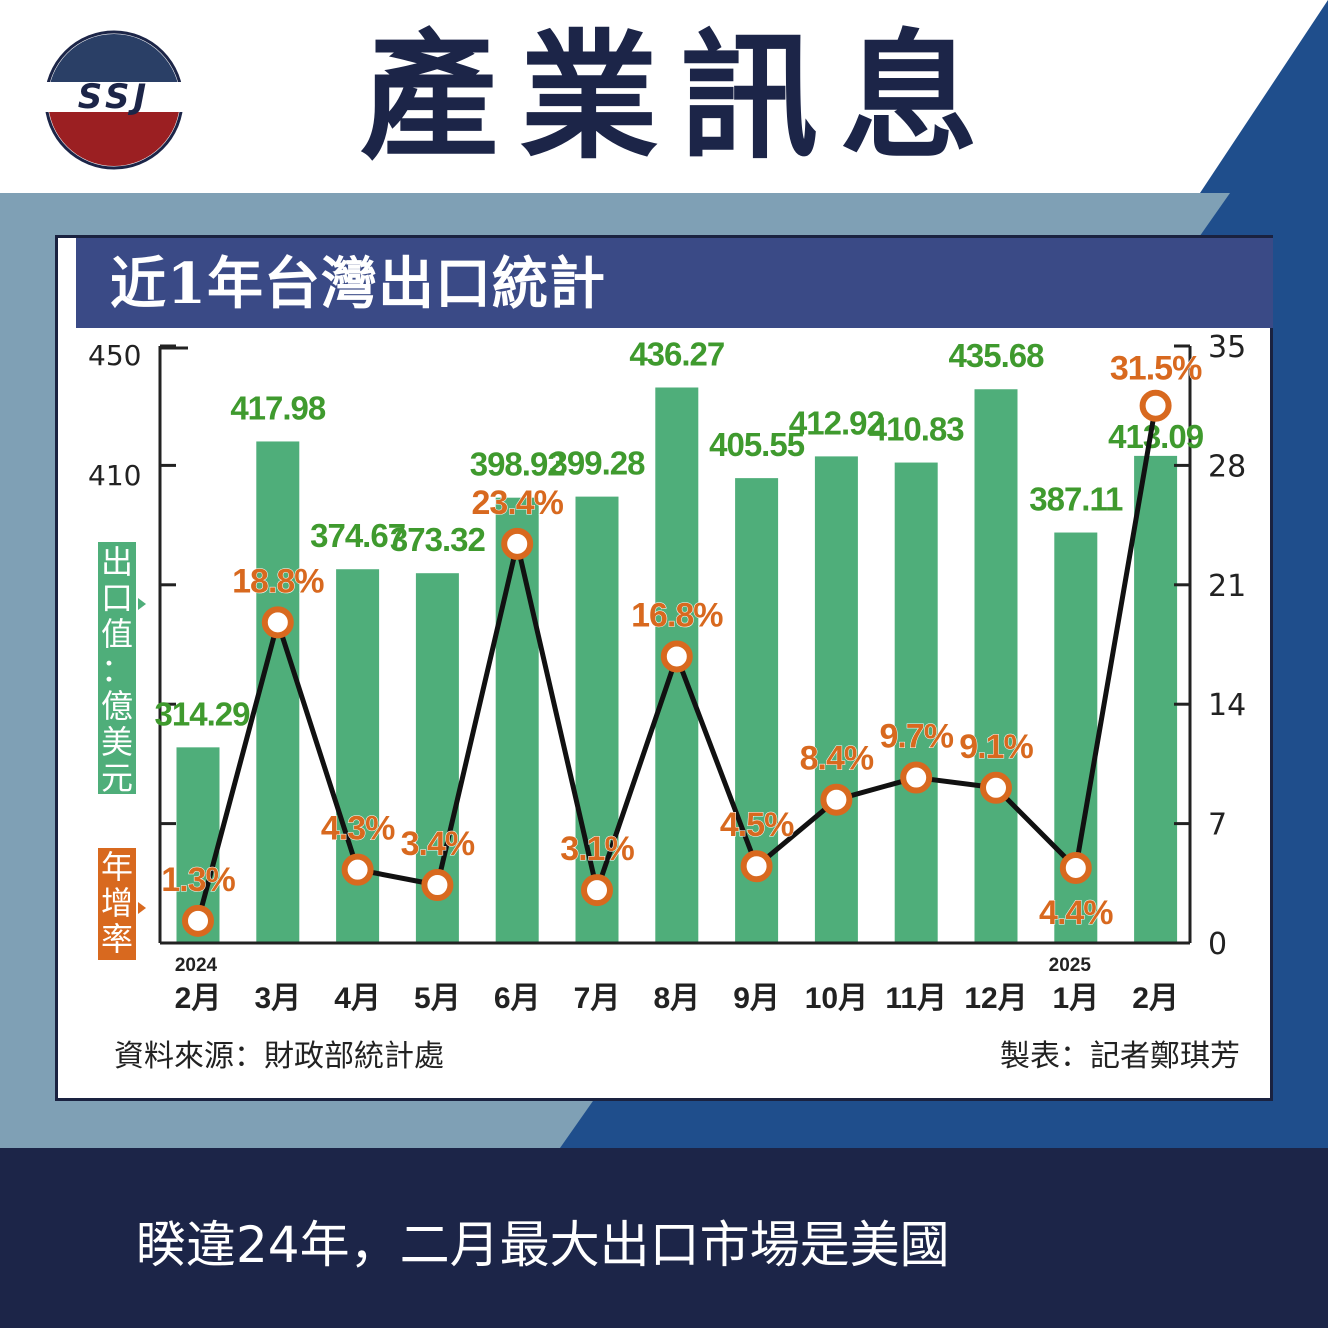 The image size is (1328, 1328). What do you see at coordinates (598, 463) in the screenshot?
I see `bar-value-label: 399.28` at bounding box center [598, 463].